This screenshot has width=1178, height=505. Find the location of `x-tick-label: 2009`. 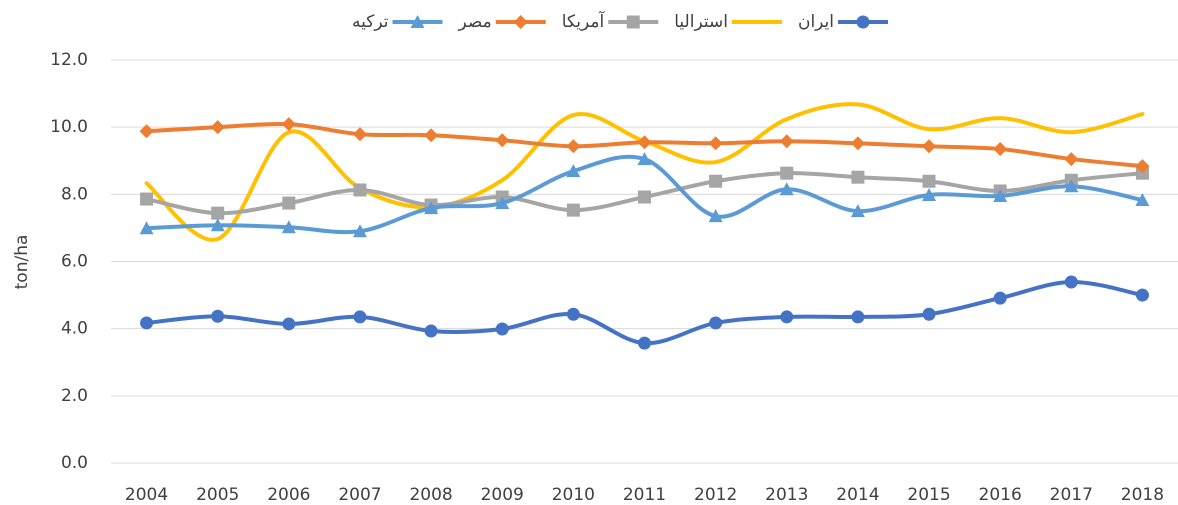

x-tick-label: 2009 is located at coordinates (502, 495).